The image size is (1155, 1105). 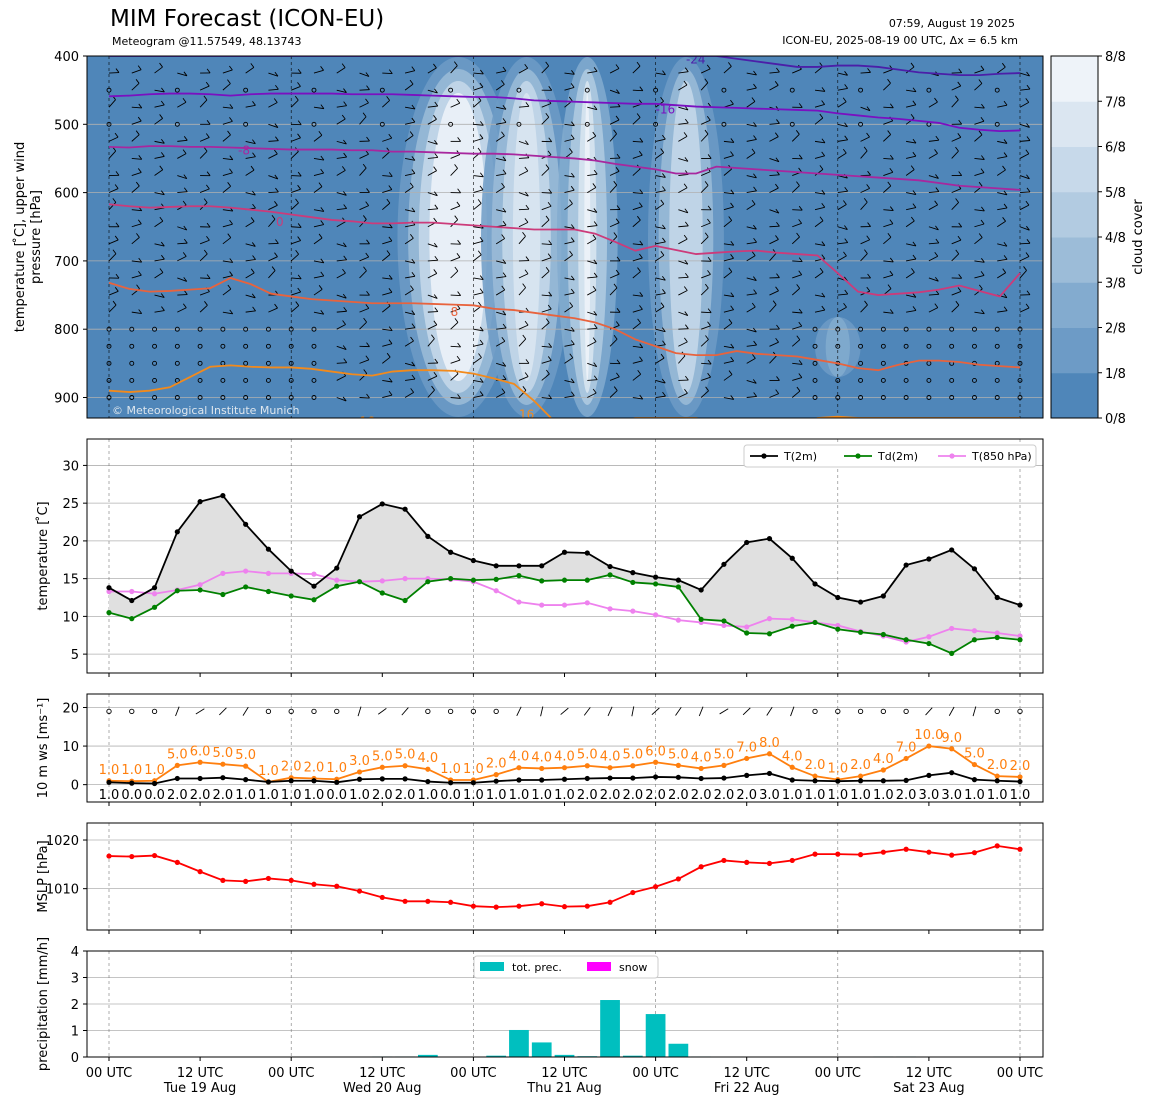 What do you see at coordinates (75, 655) in the screenshot?
I see `y-tick-label: 5` at bounding box center [75, 655].